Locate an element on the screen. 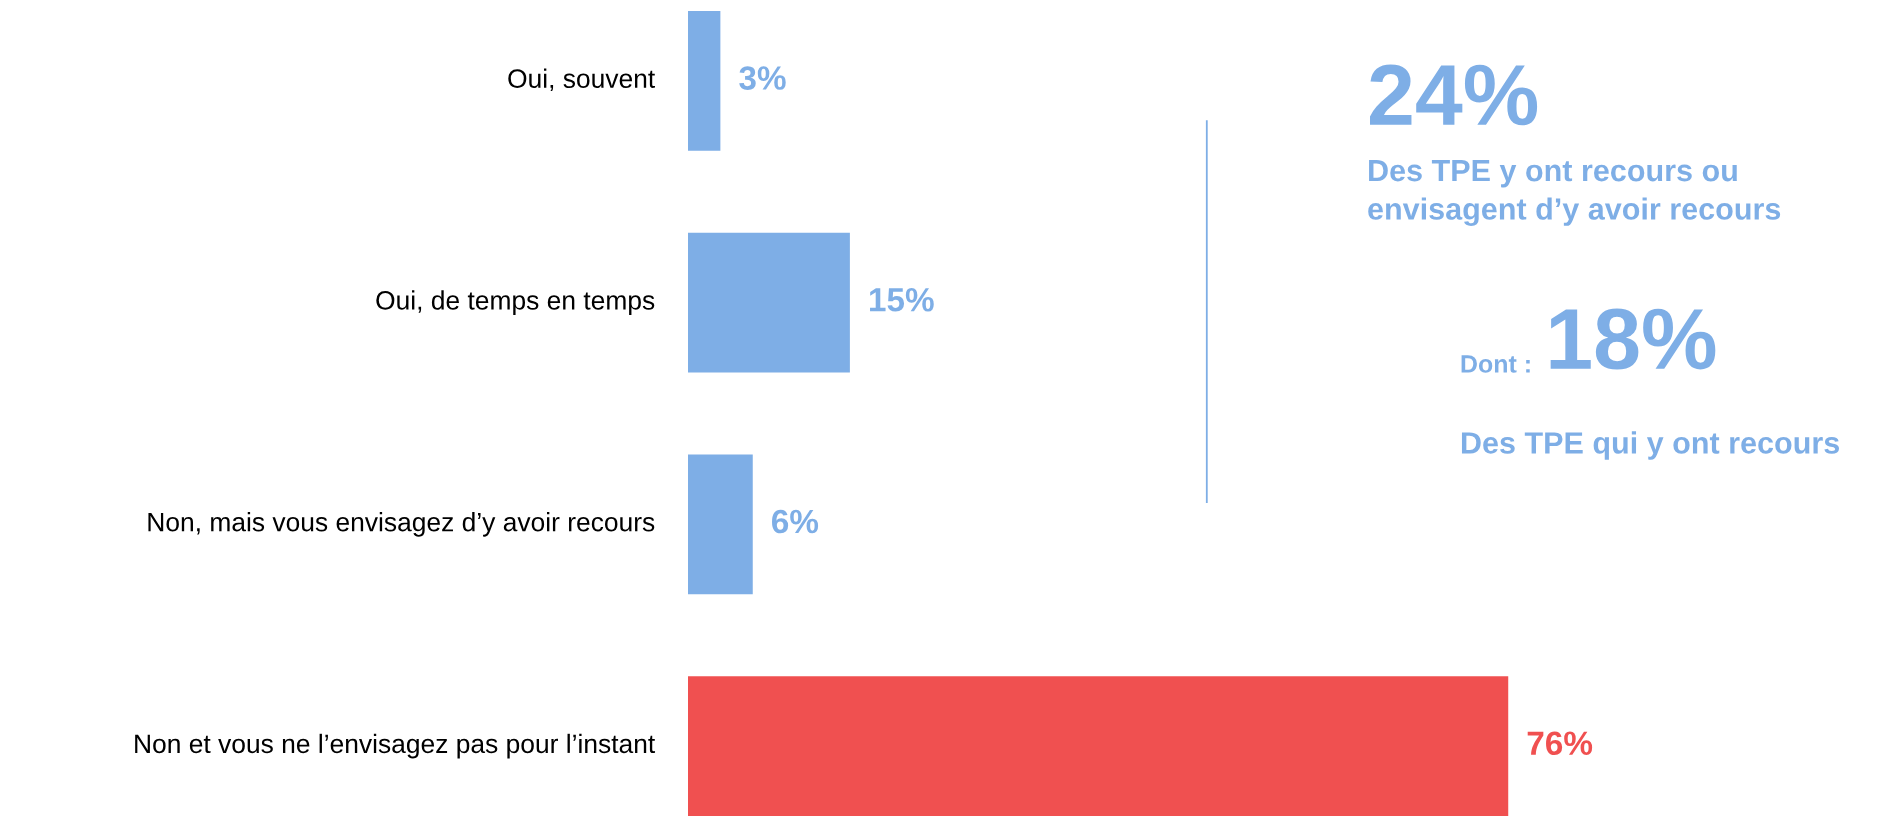 This screenshot has height=819, width=1896. data-label: 6% is located at coordinates (795, 521).